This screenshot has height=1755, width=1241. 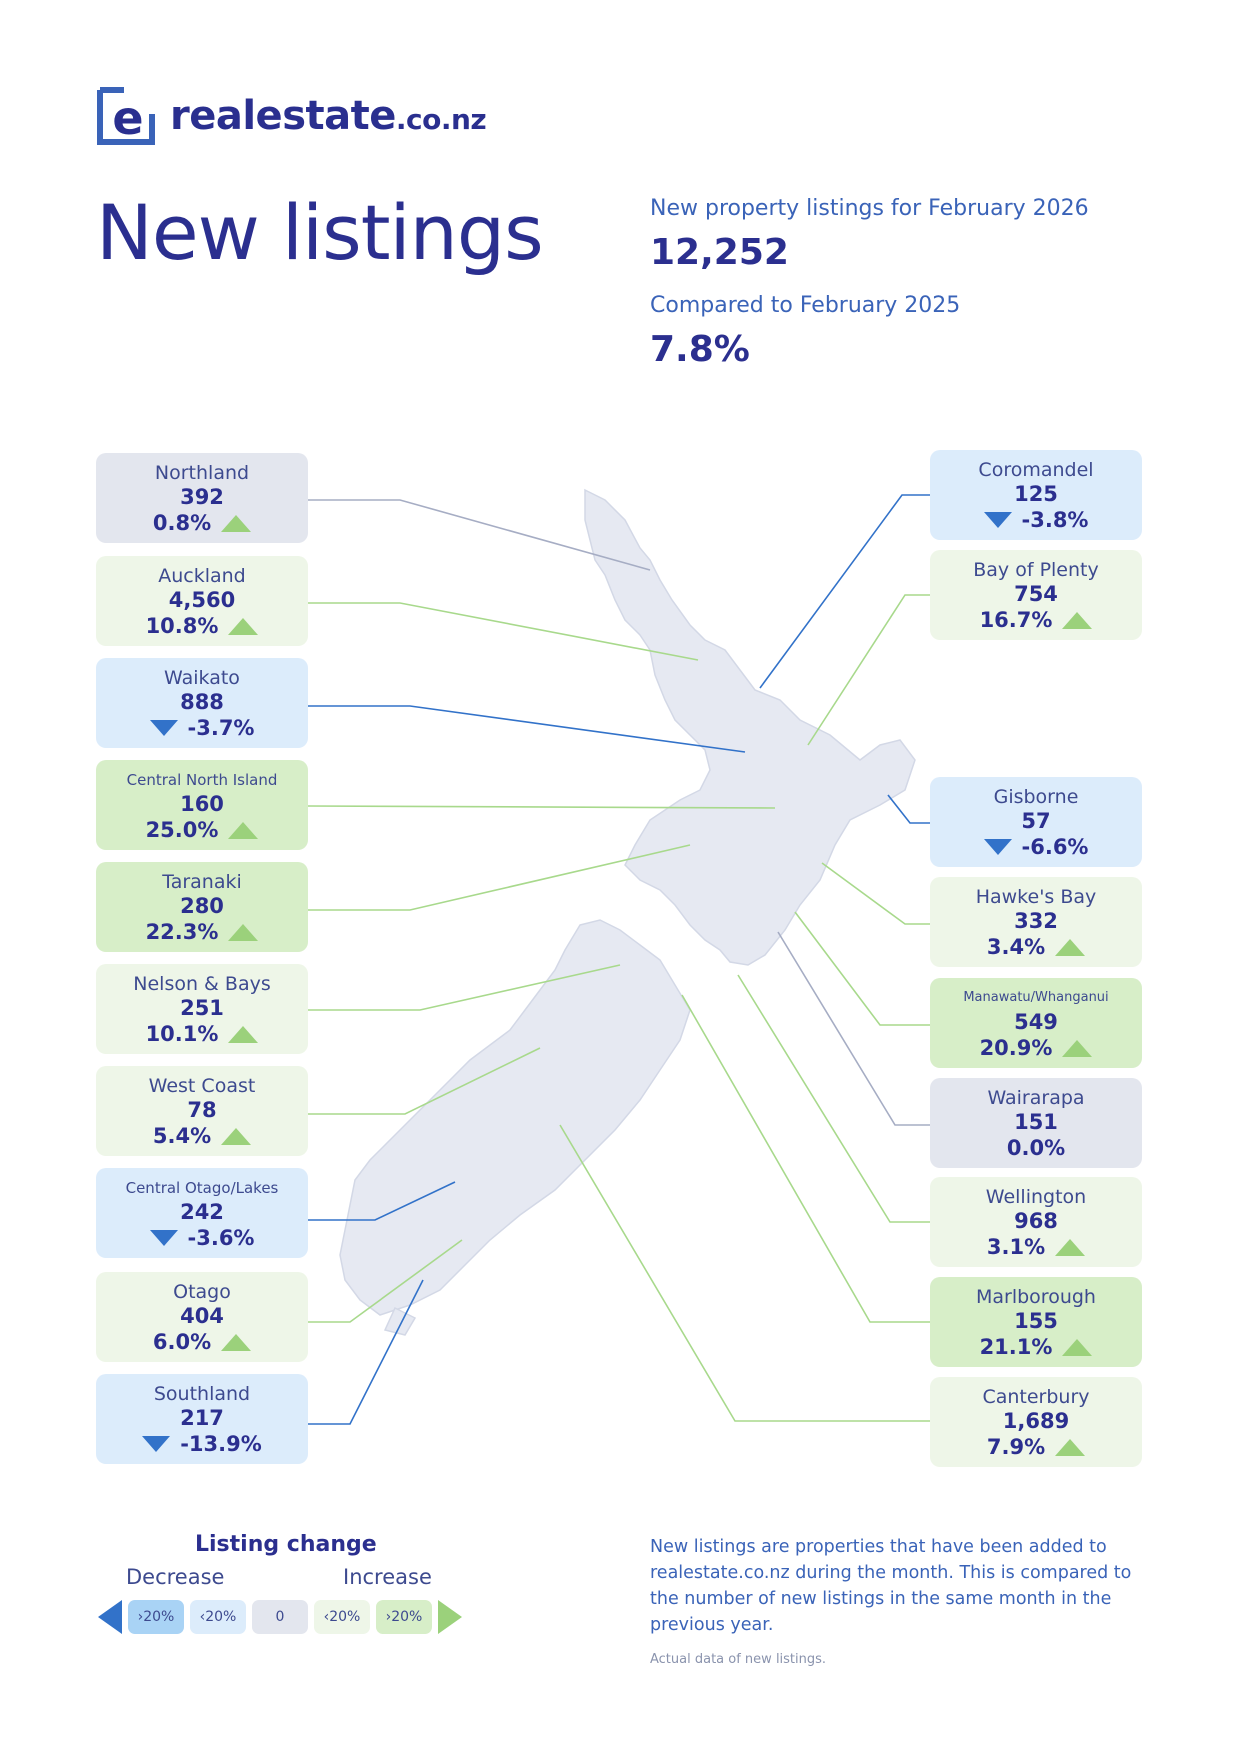 What do you see at coordinates (202, 1394) in the screenshot?
I see `region-name: Southland` at bounding box center [202, 1394].